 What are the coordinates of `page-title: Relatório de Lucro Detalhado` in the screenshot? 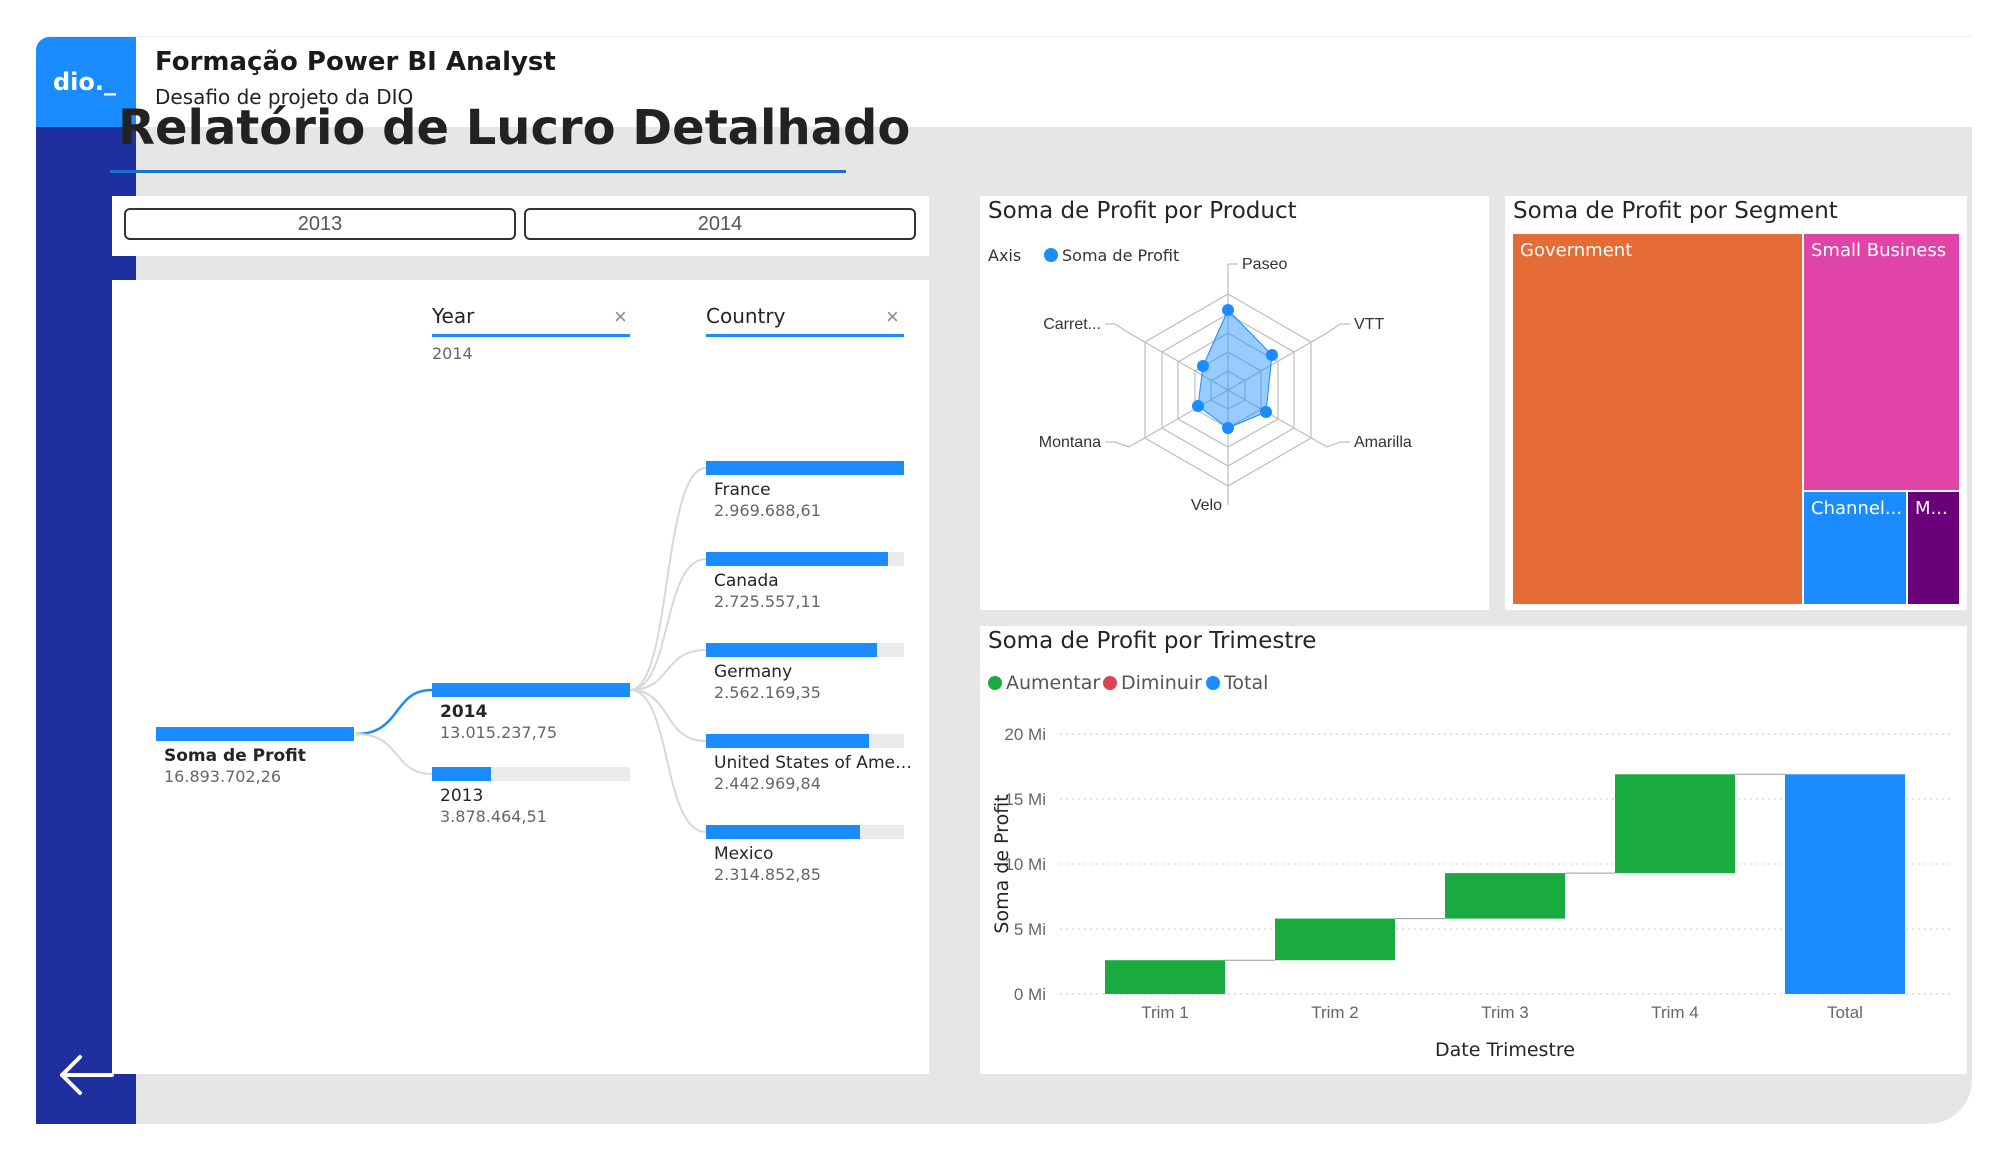 It's located at (514, 128).